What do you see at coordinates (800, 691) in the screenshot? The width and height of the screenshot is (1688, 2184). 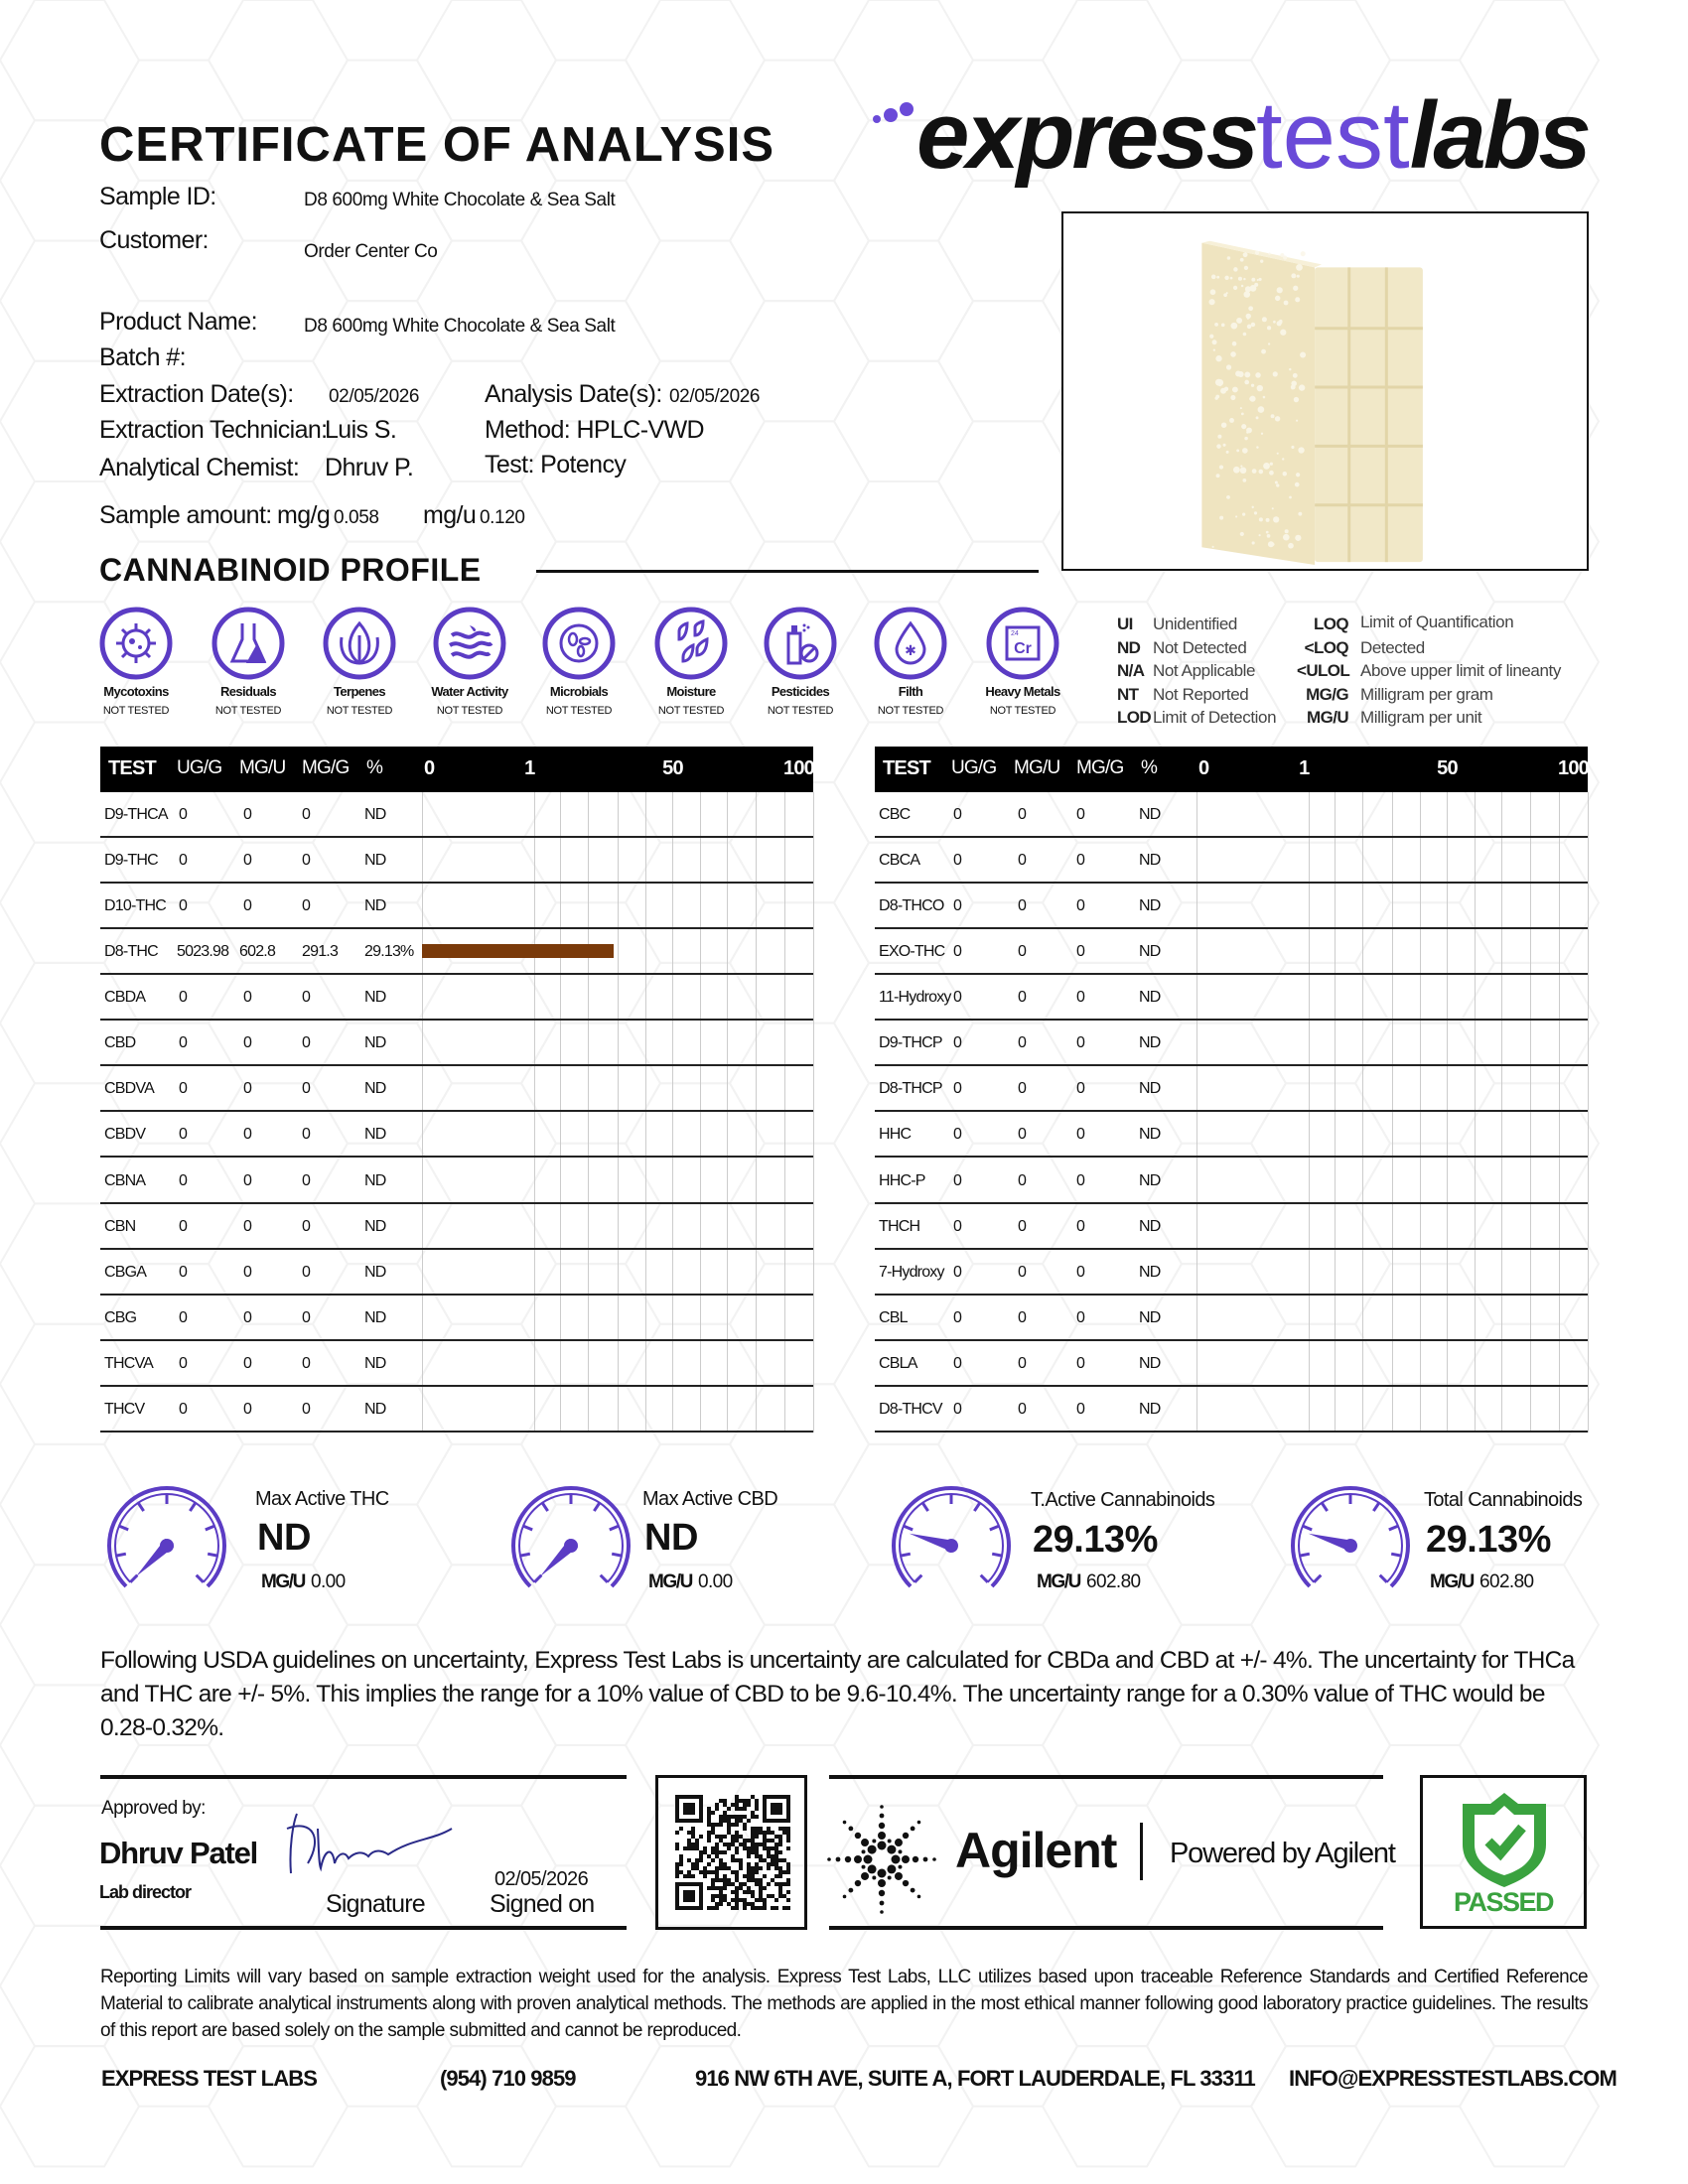 I see `test-label: Pesticides` at bounding box center [800, 691].